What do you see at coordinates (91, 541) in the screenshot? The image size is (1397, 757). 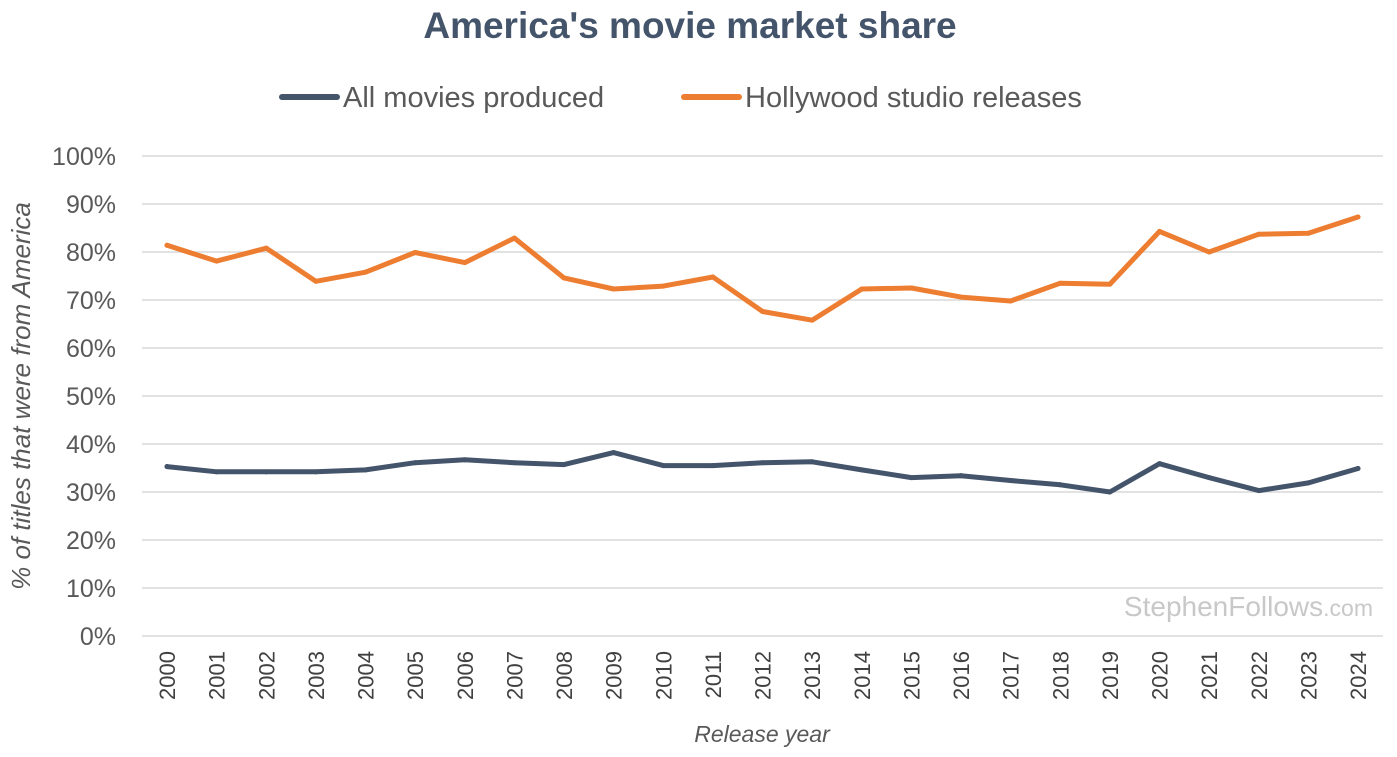 I see `y-tick-label: 20%` at bounding box center [91, 541].